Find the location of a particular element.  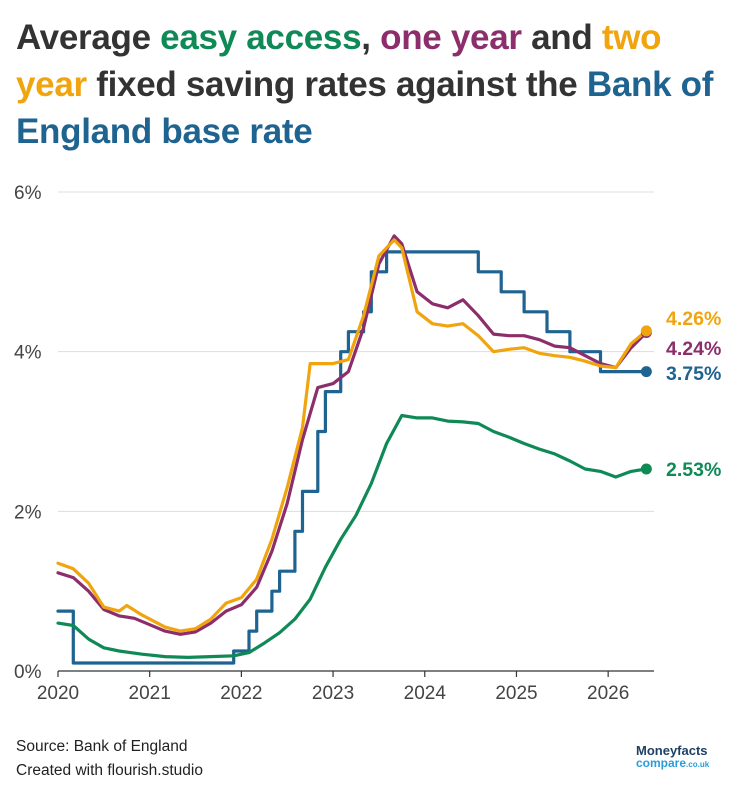

y-tick-label: 6% is located at coordinates (28, 193).